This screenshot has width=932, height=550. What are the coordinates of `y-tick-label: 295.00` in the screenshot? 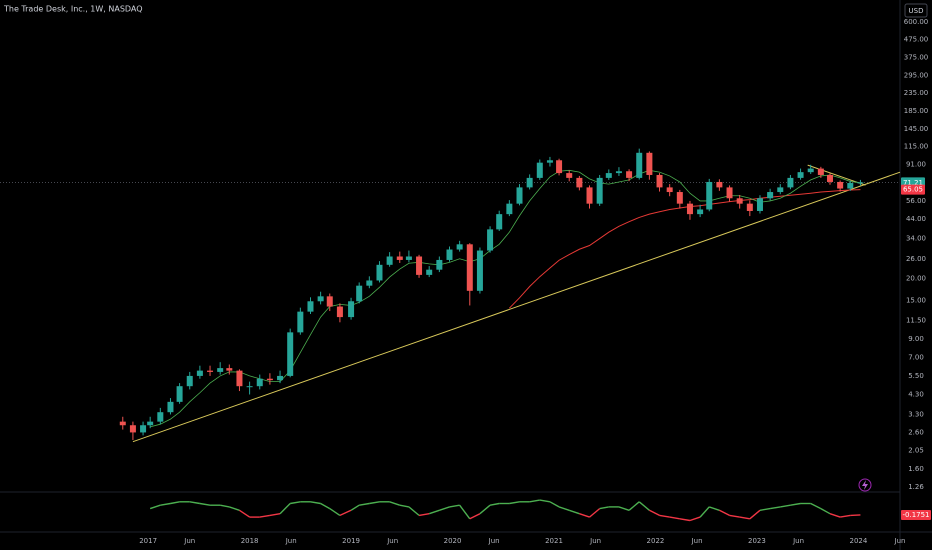 It's located at (916, 76).